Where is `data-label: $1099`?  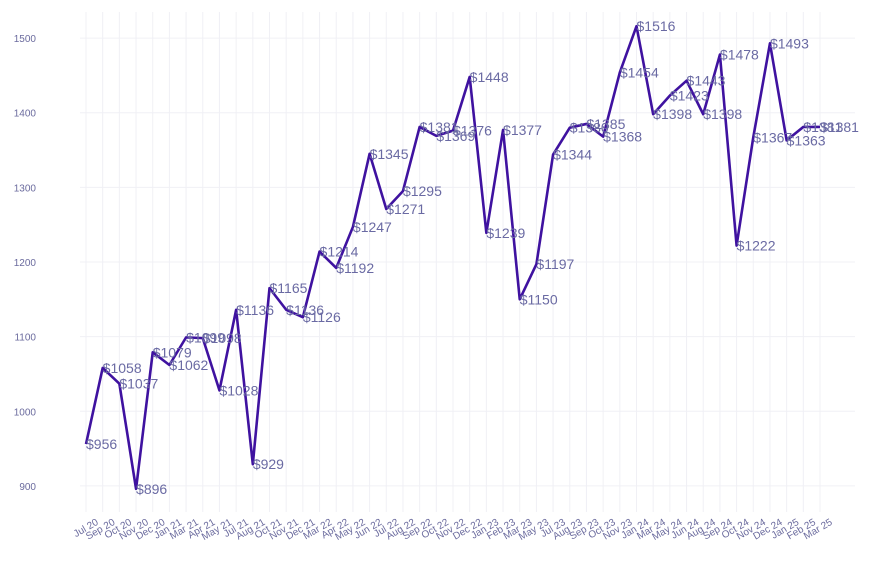 data-label: $1099 is located at coordinates (205, 337).